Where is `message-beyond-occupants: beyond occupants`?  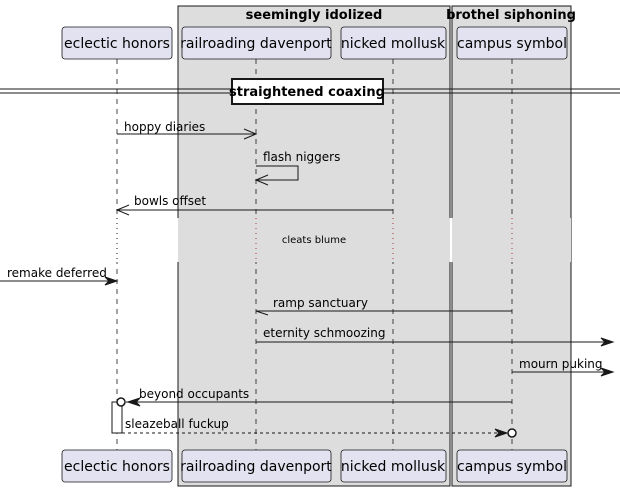
message-beyond-occupants: beyond occupants is located at coordinates (314, 397).